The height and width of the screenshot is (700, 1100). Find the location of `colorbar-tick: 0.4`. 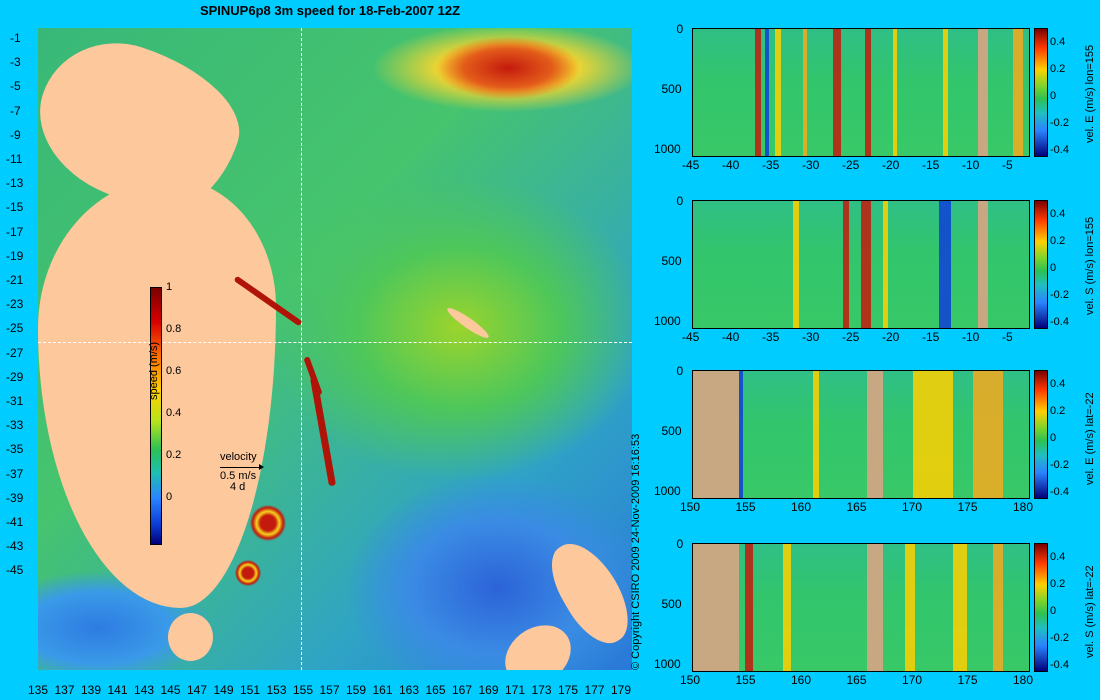

colorbar-tick: 0.4 is located at coordinates (174, 413).